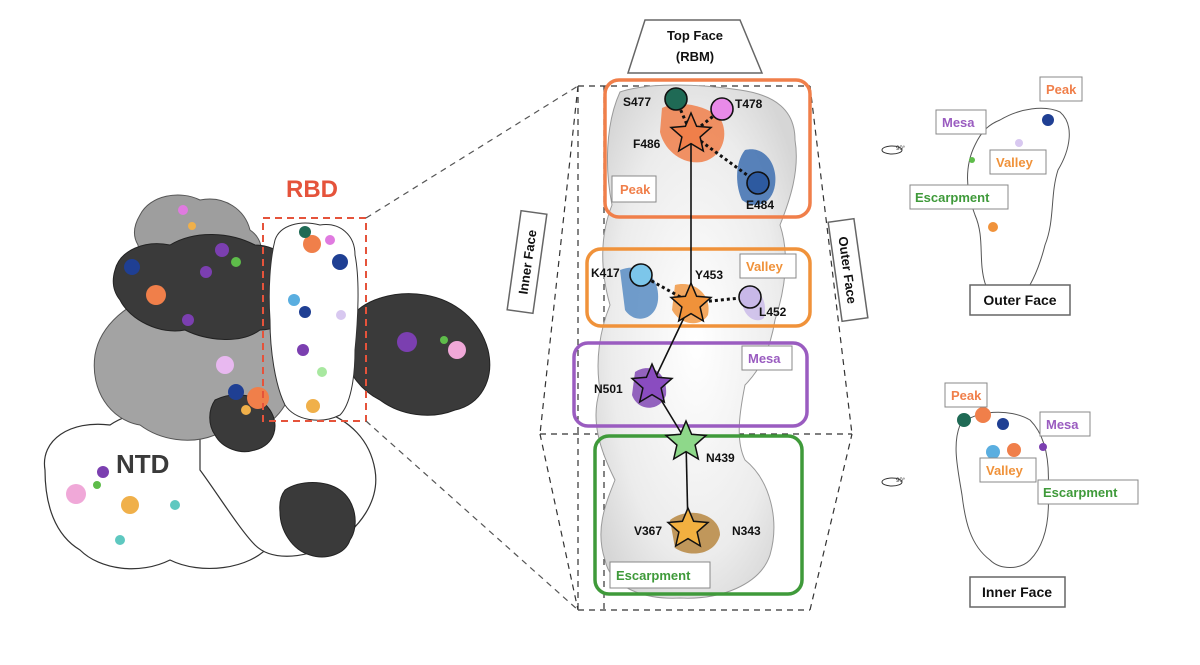 This screenshot has height=665, width=1200. Describe the element at coordinates (312, 189) in the screenshot. I see `rbd-label: RBD` at that location.